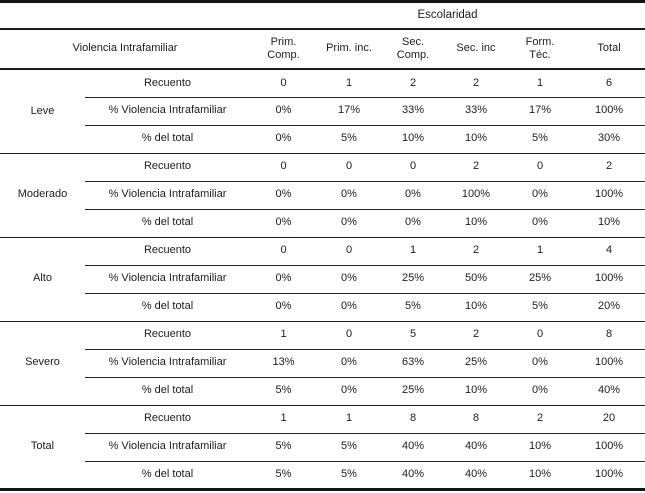  Describe the element at coordinates (540, 49) in the screenshot. I see `column-header-form-tec: Form. Téc.` at that location.